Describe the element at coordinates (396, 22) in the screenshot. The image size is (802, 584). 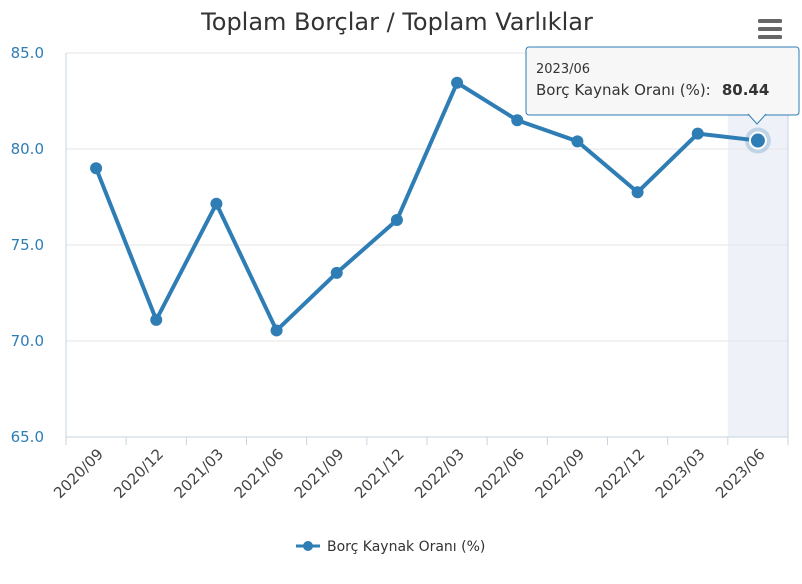
I see `chart-title: Toplam Borçlar / Toplam Varlıklar` at that location.